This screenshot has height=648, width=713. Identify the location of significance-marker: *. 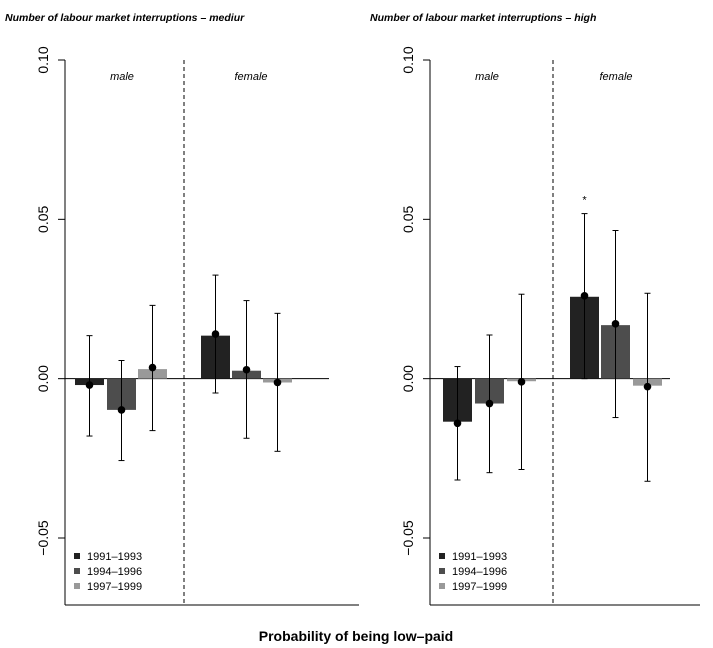
(584, 201).